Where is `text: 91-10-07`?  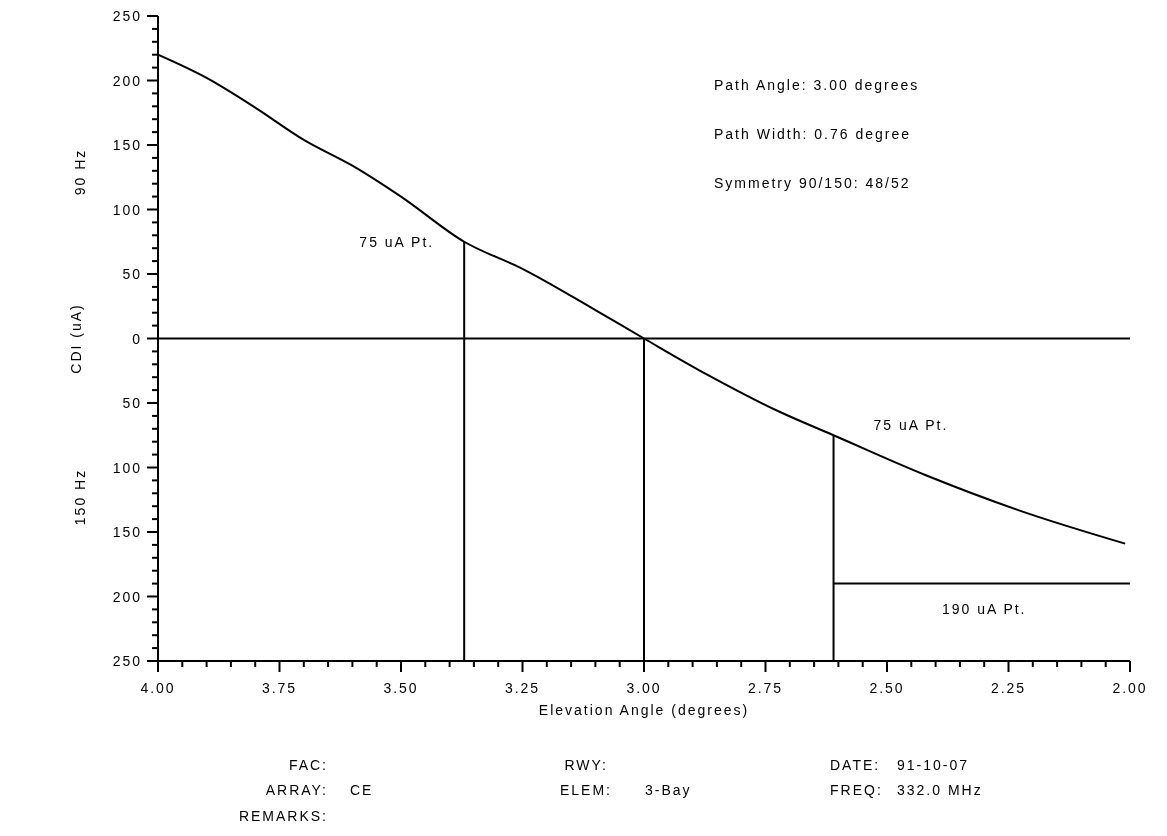 text: 91-10-07 is located at coordinates (933, 765).